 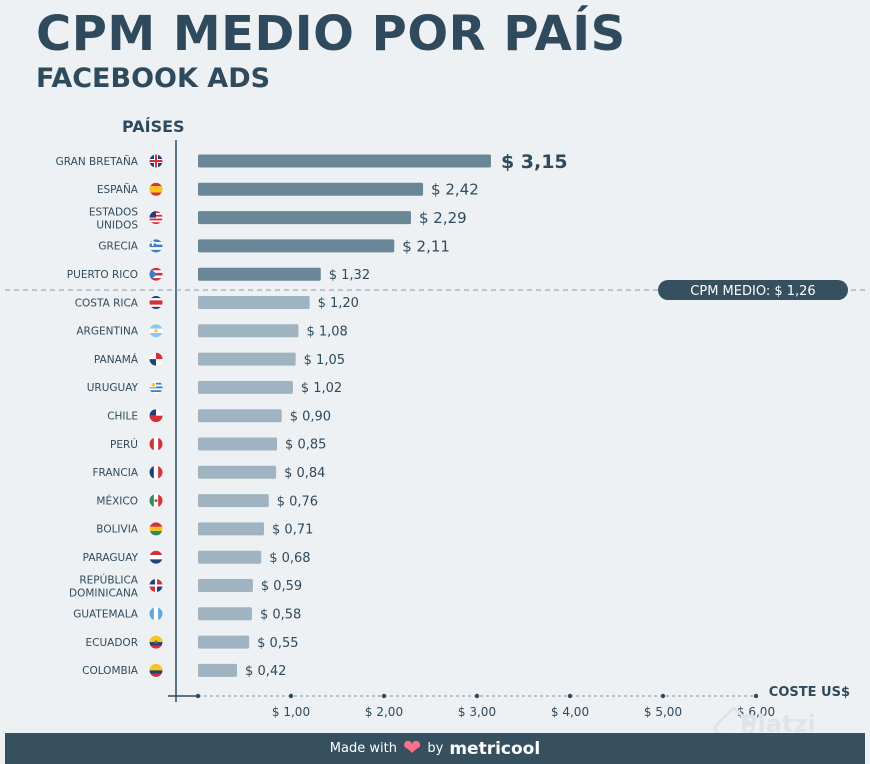 I want to click on puerto-rico-flag-icon, so click(x=156, y=274).